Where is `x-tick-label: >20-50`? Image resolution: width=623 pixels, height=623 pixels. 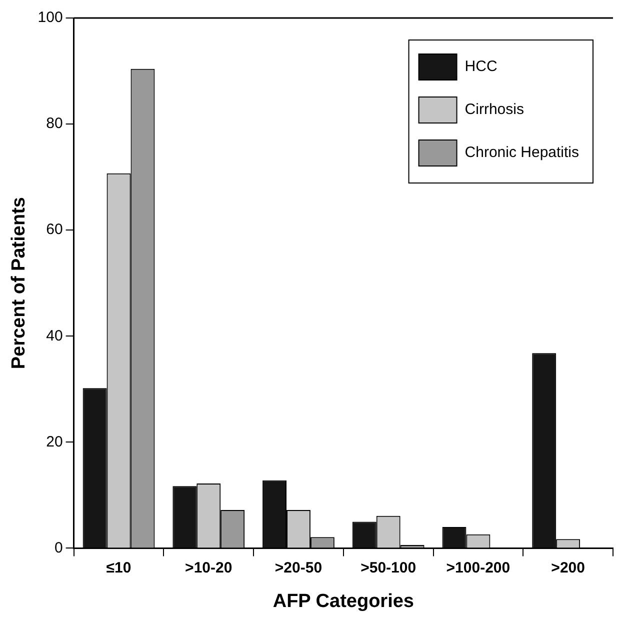
x-tick-label: >20-50 is located at coordinates (298, 567).